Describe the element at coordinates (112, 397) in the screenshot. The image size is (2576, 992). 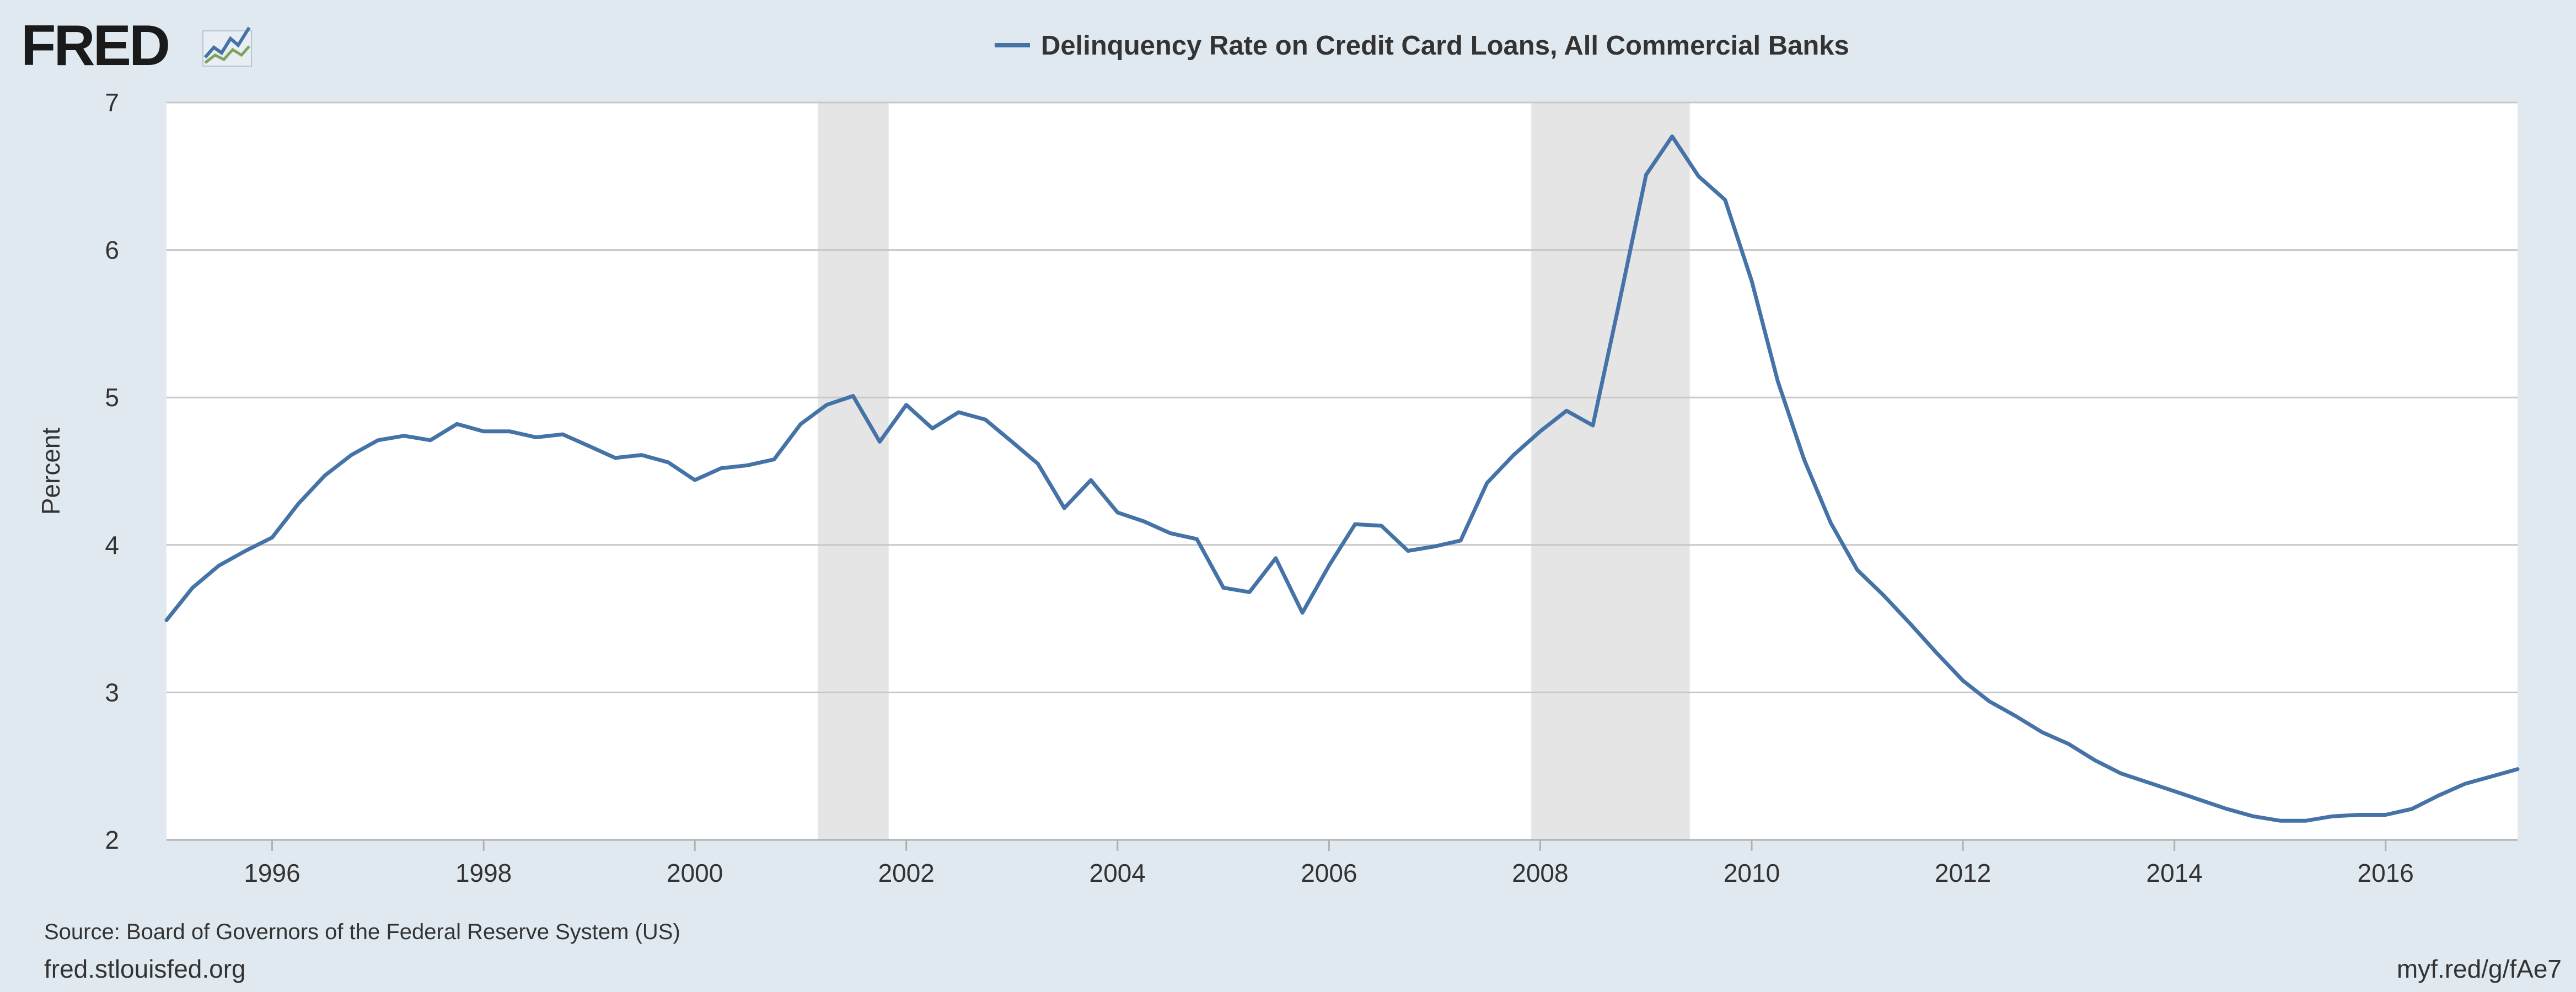
I see `y-tick-label: 5` at that location.